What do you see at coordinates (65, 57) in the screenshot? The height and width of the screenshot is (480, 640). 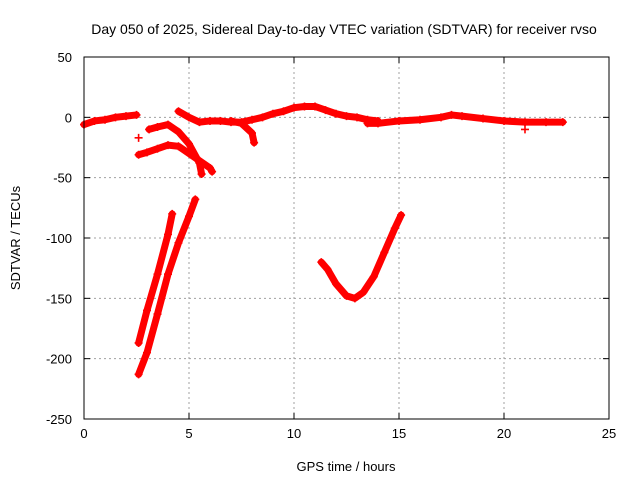 I see `y-tick-label: 50` at bounding box center [65, 57].